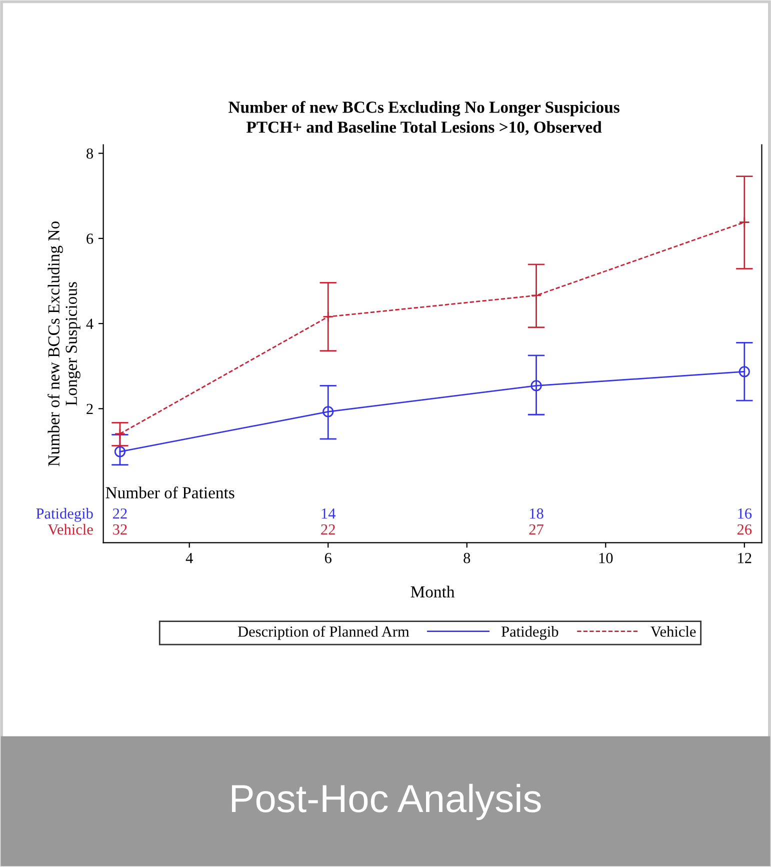 This screenshot has height=867, width=771. What do you see at coordinates (120, 529) in the screenshot?
I see `annotation: 32` at bounding box center [120, 529].